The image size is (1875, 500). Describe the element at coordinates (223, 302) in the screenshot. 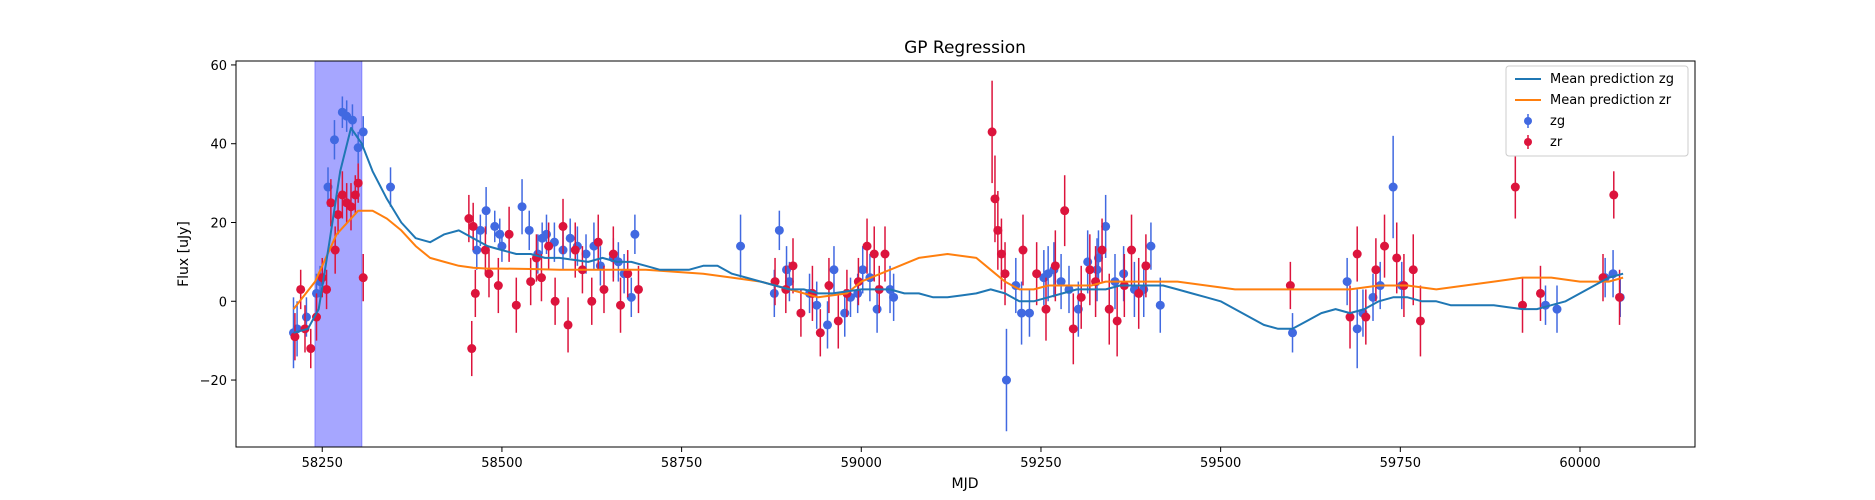

I see `y-tick-label: 0` at that location.